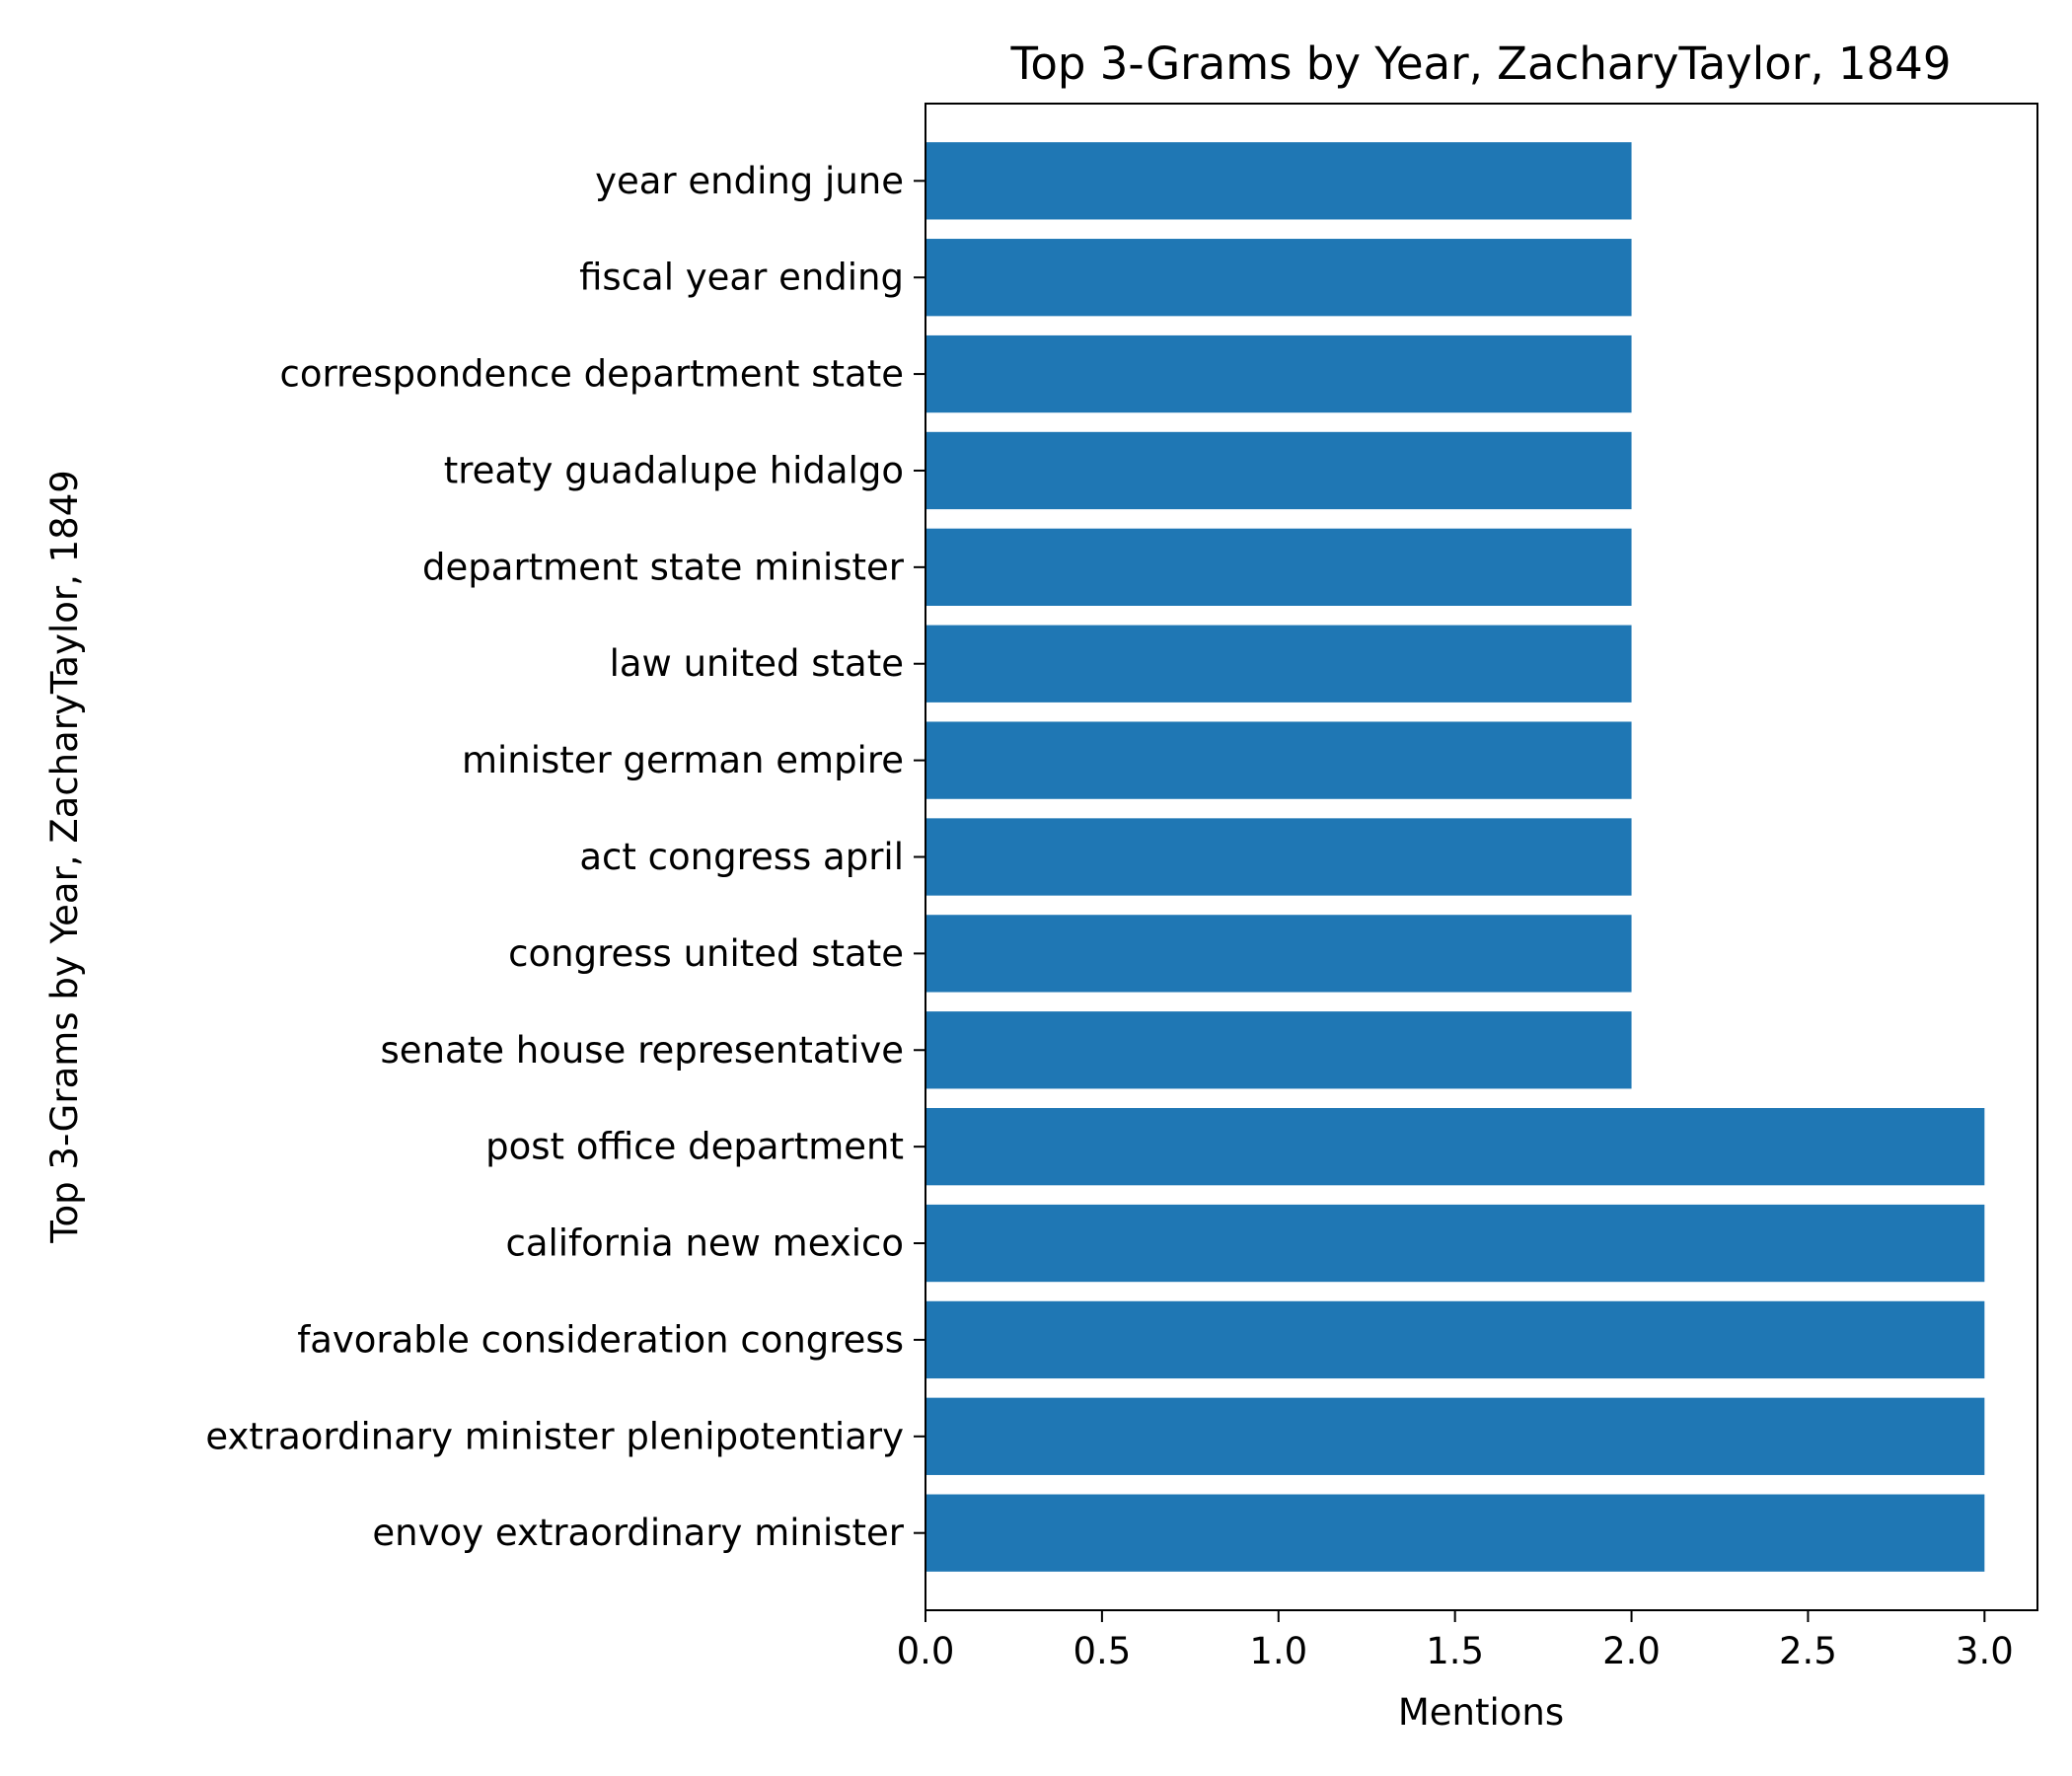 The width and height of the screenshot is (2072, 1776). Describe the element at coordinates (1278, 954) in the screenshot. I see `bar-congress-united-state` at that location.